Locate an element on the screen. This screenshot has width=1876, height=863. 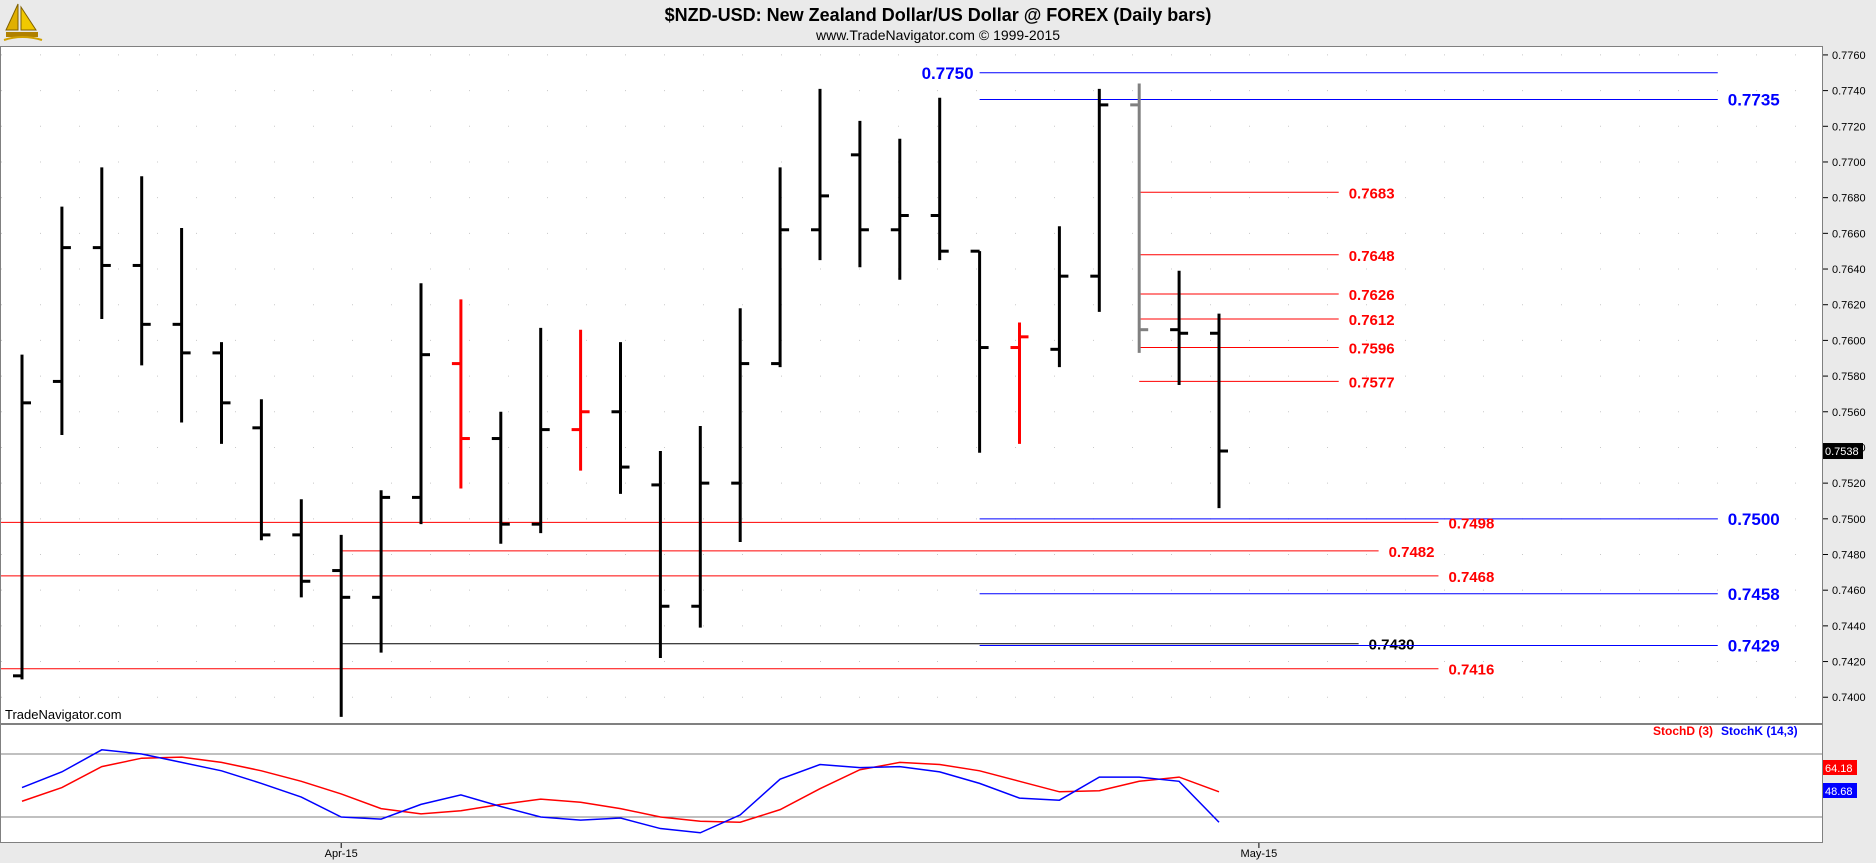
y-tick-label: 0.7620 is located at coordinates (1849, 306).